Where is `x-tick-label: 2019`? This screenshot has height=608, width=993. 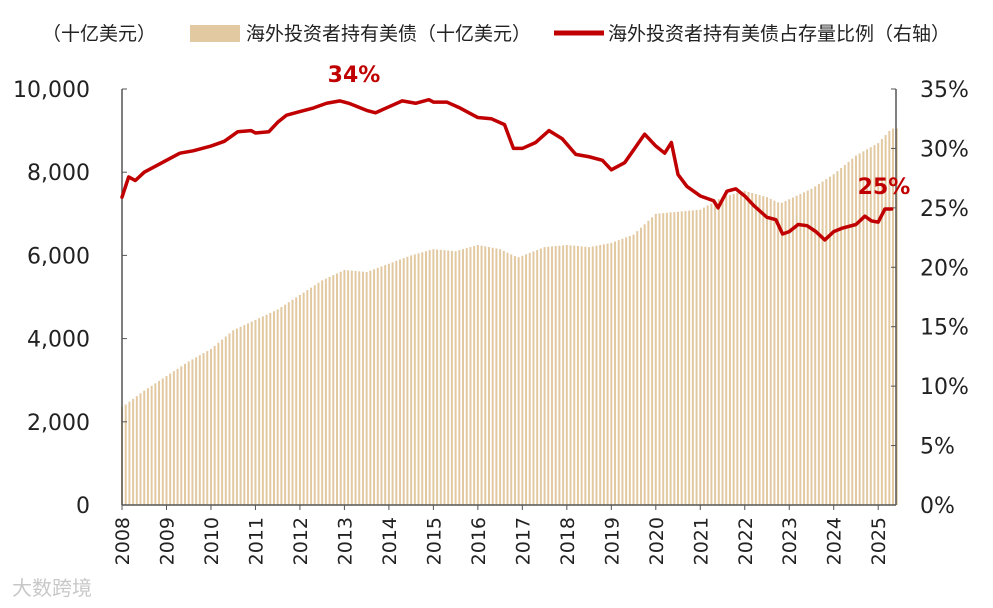
x-tick-label: 2019 is located at coordinates (612, 541).